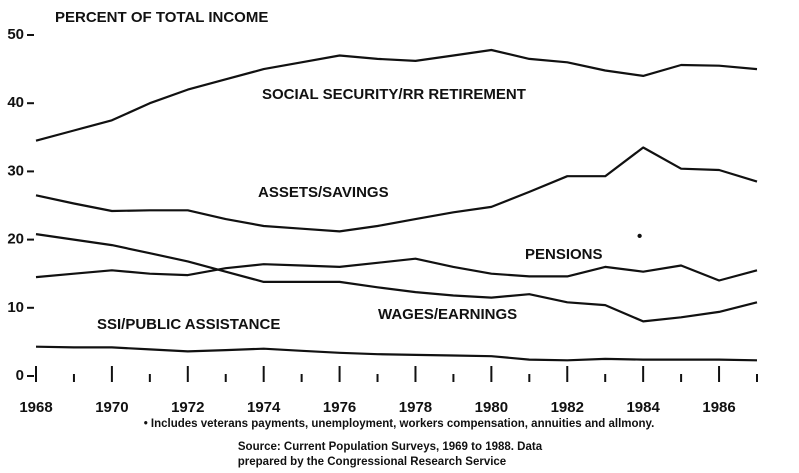 The image size is (799, 473). Describe the element at coordinates (15, 170) in the screenshot. I see `y-tick-label: 30` at that location.